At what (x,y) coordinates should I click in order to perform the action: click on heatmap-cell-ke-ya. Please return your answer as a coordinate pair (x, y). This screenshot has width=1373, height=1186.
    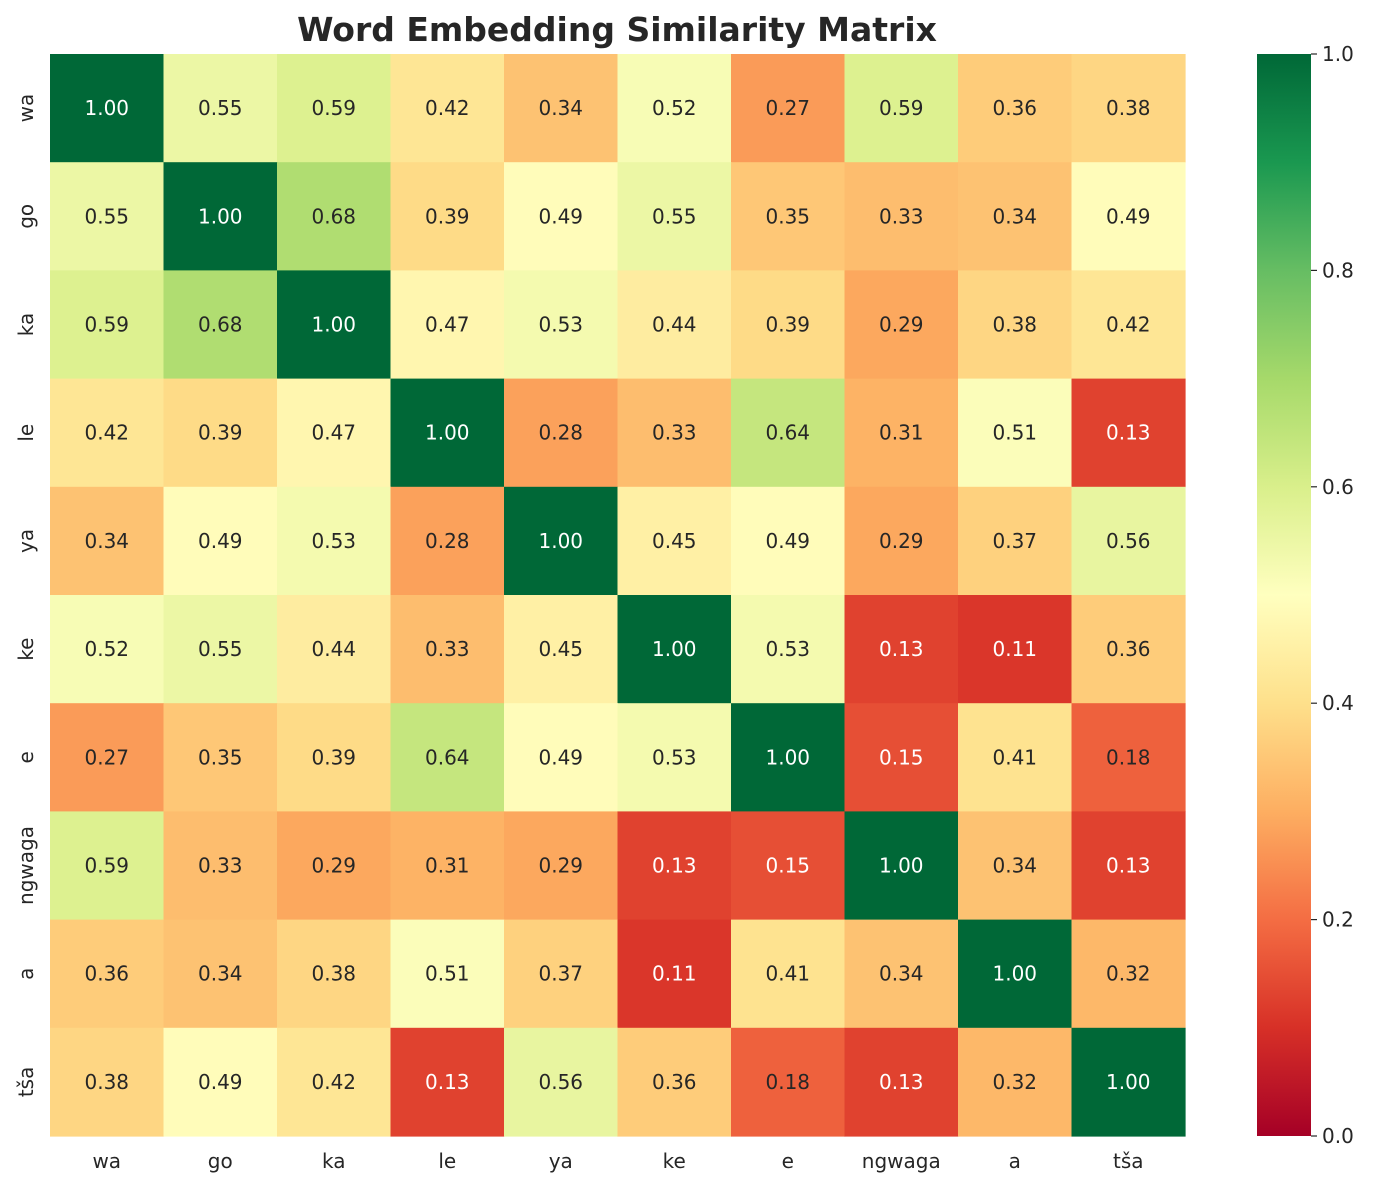
    Looking at the image, I should click on (561, 649).